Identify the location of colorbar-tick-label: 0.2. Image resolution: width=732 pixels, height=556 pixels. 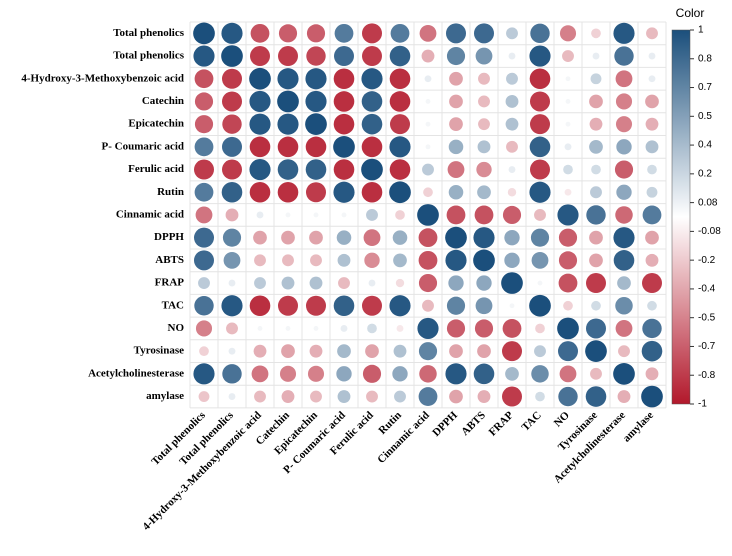
(705, 173).